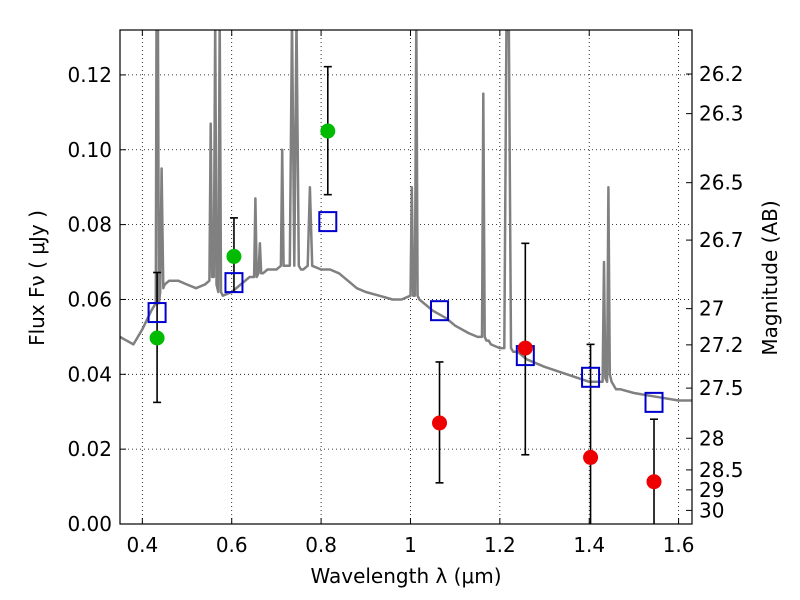 The image size is (800, 600). Describe the element at coordinates (89, 150) in the screenshot. I see `y-tick-label: 0.10` at that location.